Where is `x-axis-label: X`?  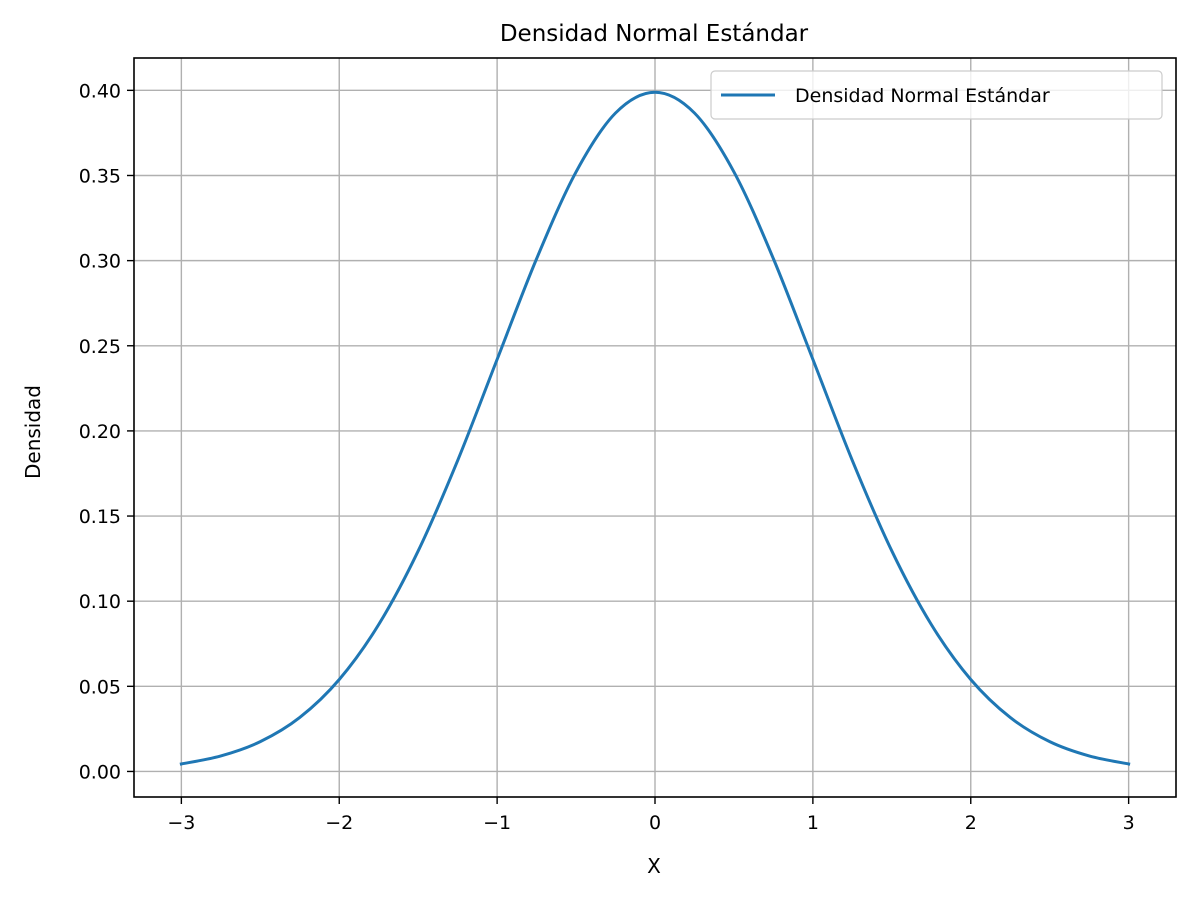
x-axis-label: X is located at coordinates (654, 866).